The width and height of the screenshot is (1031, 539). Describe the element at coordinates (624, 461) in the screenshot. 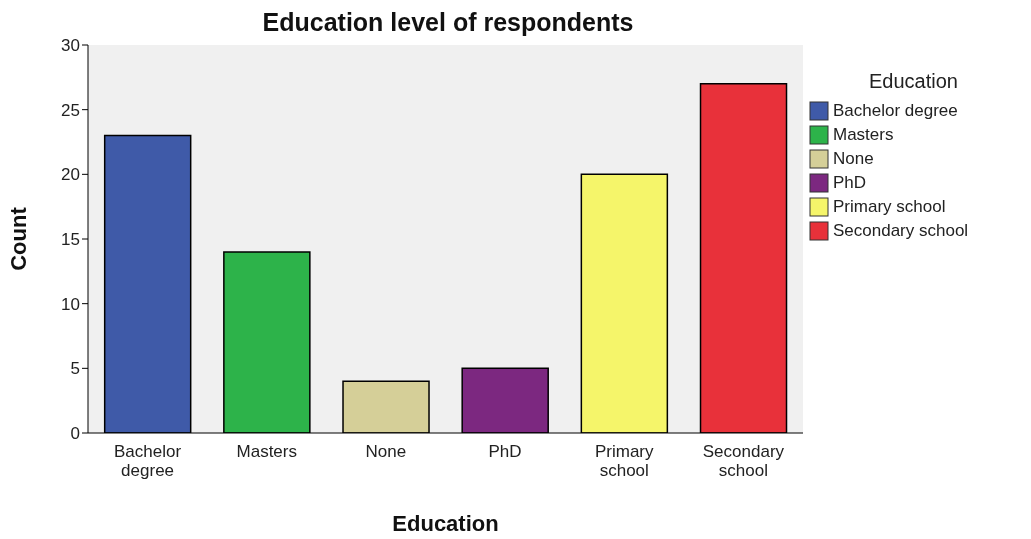

I see `x-tick-label: Primary school` at that location.